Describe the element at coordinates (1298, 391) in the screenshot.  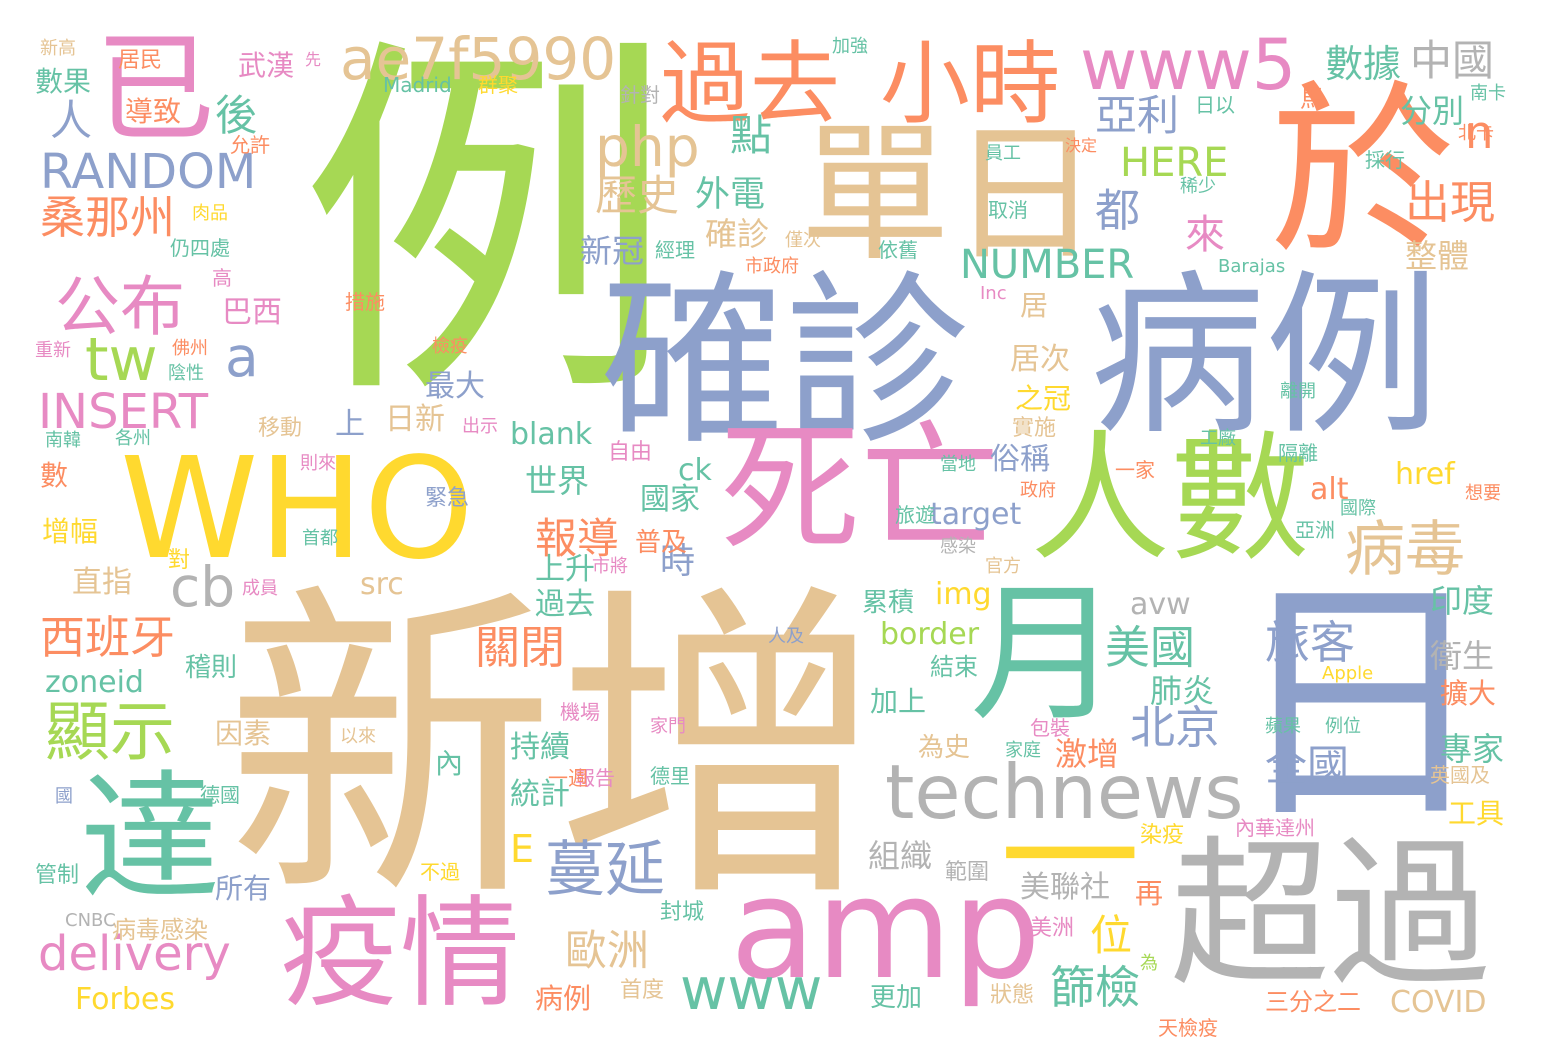
I see `word: 離開` at that location.